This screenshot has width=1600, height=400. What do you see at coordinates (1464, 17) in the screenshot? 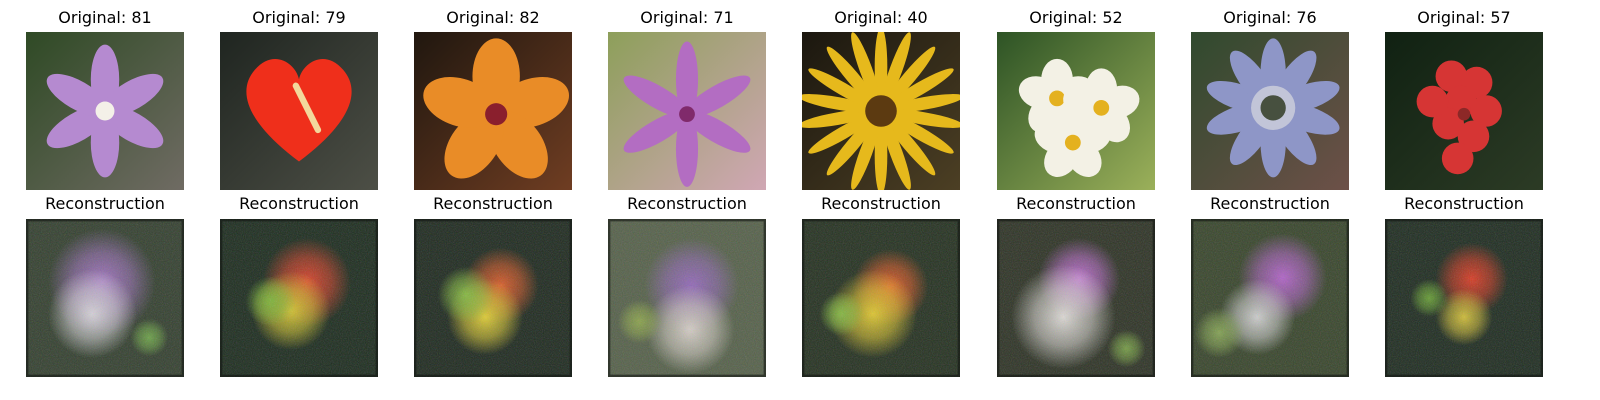
I see `original-title: Original: 57` at bounding box center [1464, 17].